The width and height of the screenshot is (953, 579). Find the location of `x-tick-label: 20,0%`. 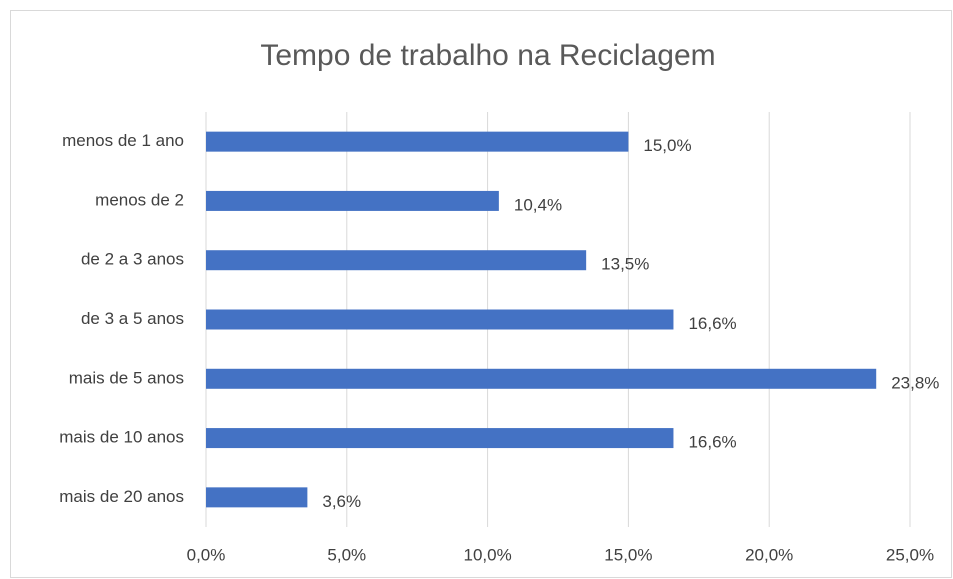

x-tick-label: 20,0% is located at coordinates (769, 554).